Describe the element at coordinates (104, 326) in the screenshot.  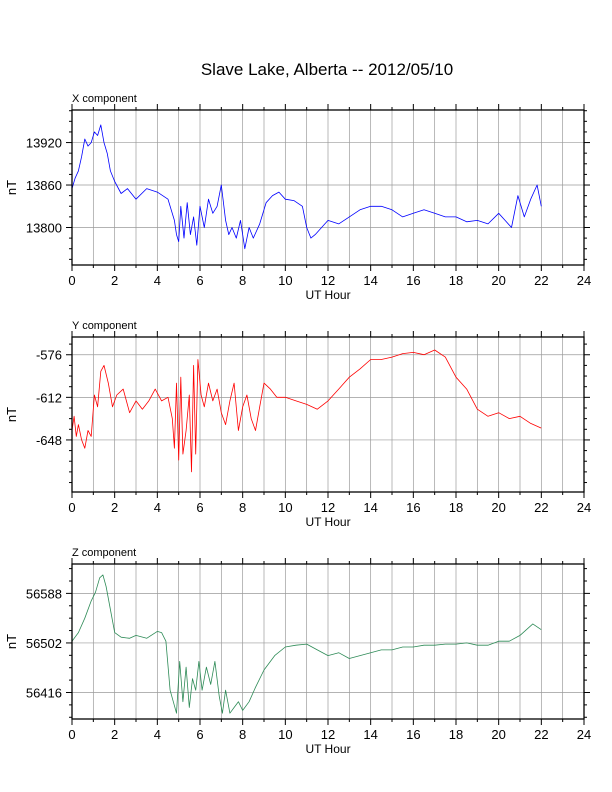
I see `panel-title: Y component` at that location.